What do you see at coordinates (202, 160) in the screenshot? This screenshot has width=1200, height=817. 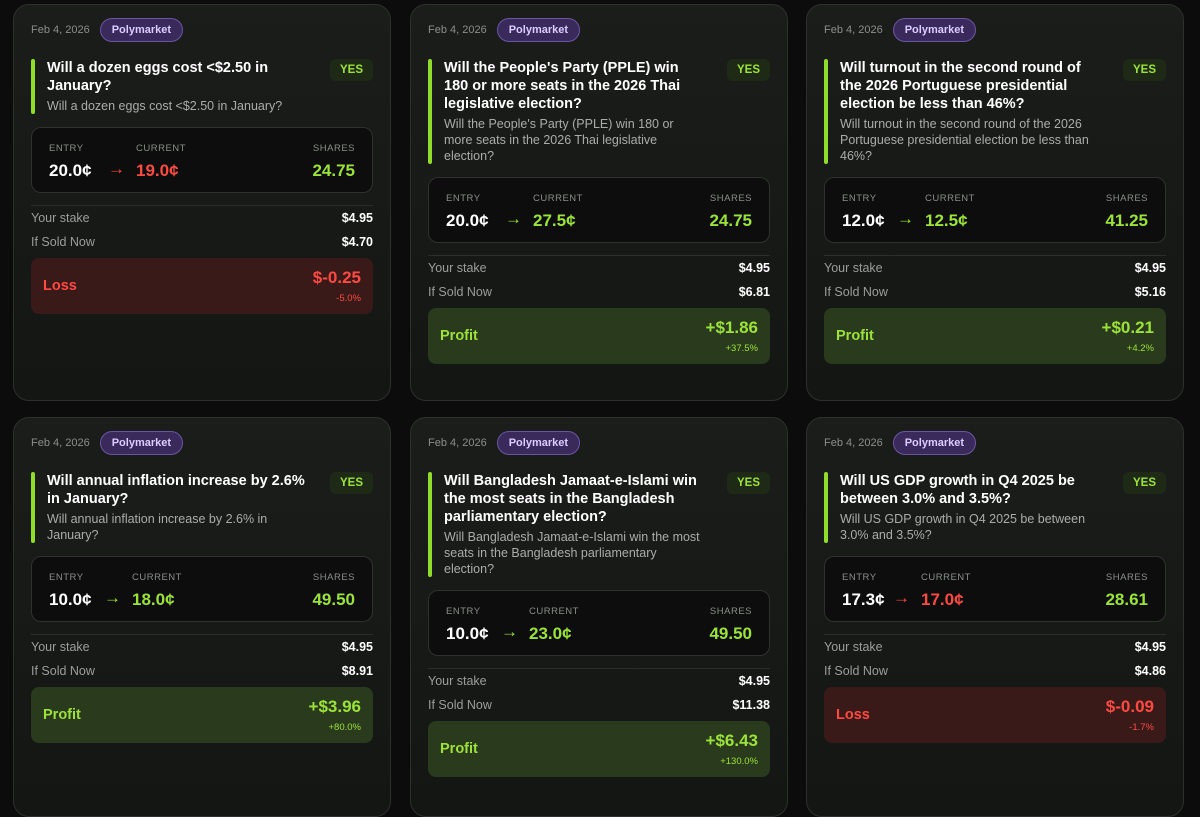 I see `price-box: ENTRY CURRENT SHARES 20.0¢ → 19.0¢ 24.75` at bounding box center [202, 160].